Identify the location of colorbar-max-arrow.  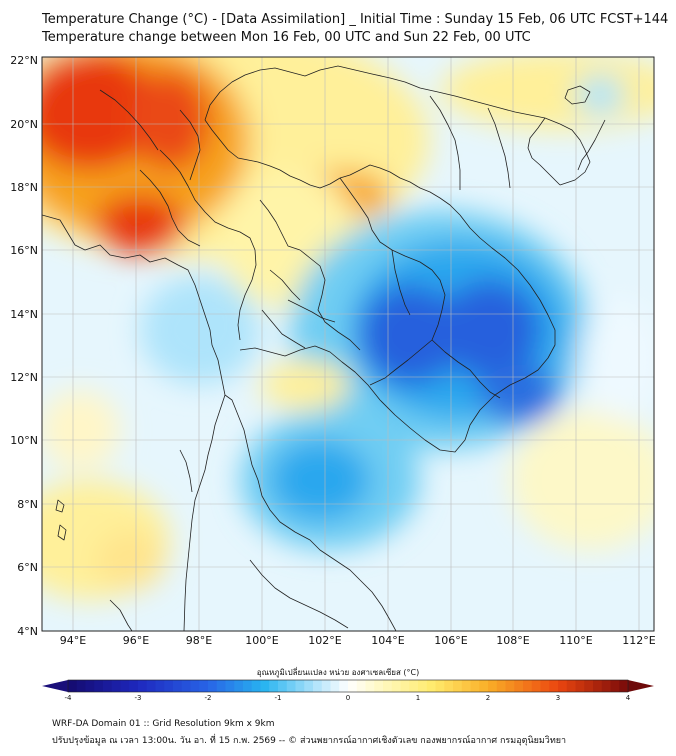
(641, 686).